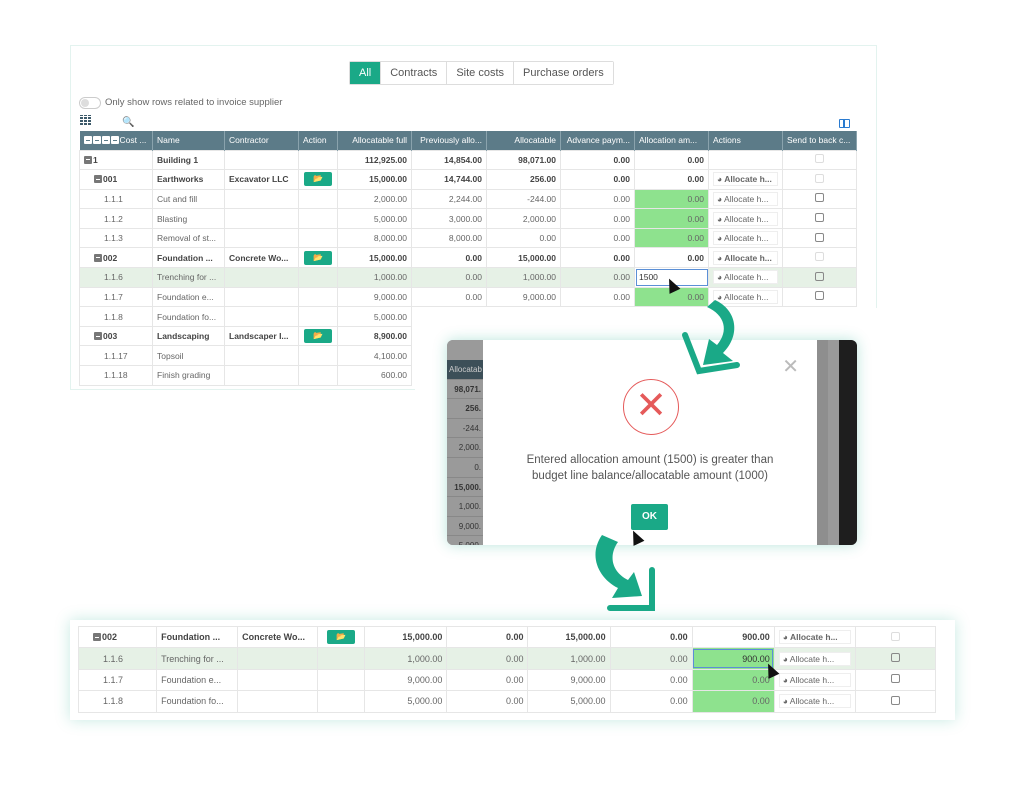 The height and width of the screenshot is (801, 1024). I want to click on background-value: 1,000., so click(465, 507).